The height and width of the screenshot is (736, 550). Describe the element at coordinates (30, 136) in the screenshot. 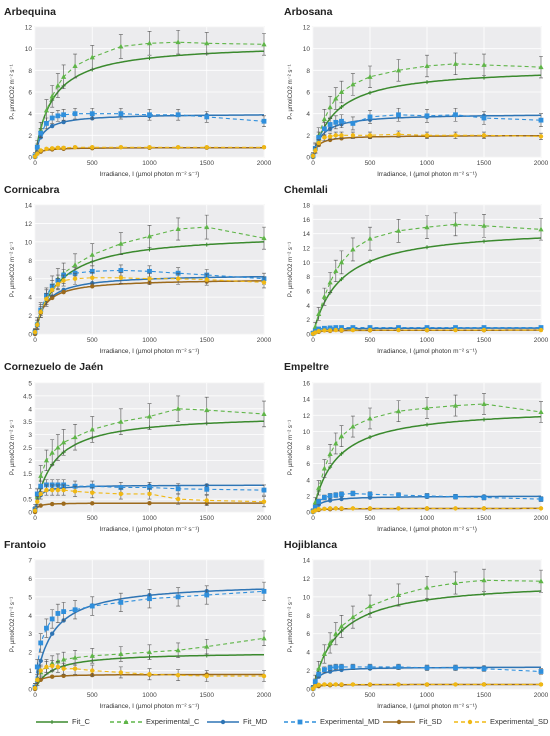

I see `chart-arbequina-ytick: 2` at that location.